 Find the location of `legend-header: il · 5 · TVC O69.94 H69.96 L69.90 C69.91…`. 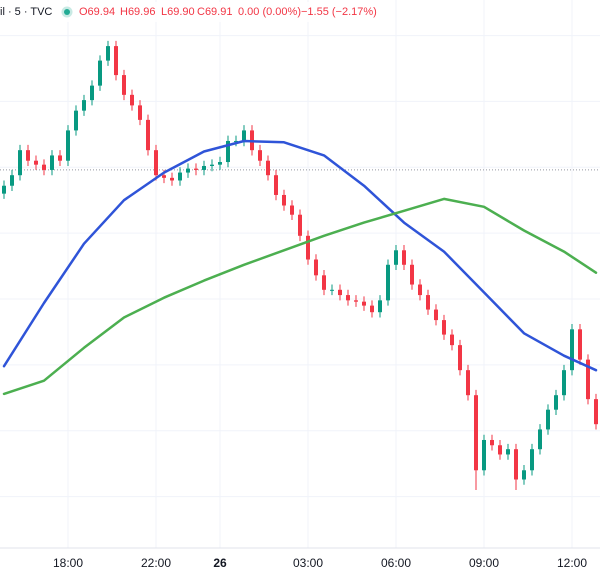

legend-header: il · 5 · TVC O69.94 H69.96 L69.90 C69.91… is located at coordinates (188, 12).